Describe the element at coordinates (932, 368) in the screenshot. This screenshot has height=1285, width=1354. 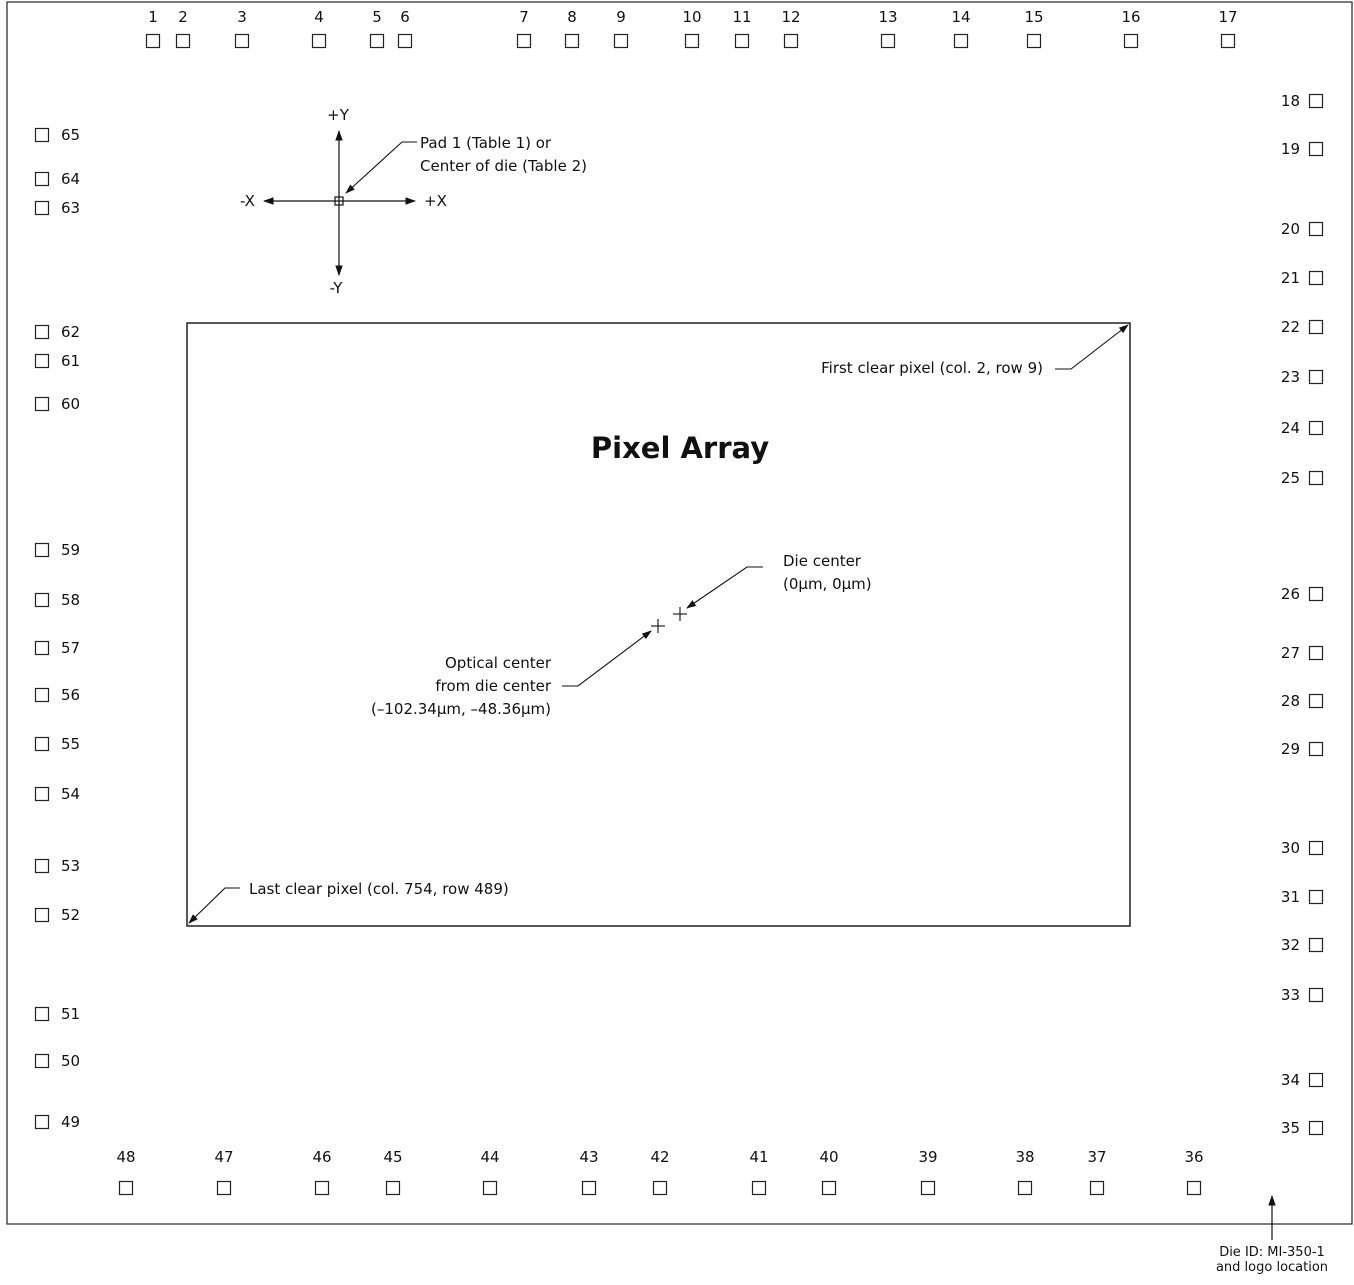
I see `first-clear-pixel-label: First clear pixel (col. 2, row 9)` at that location.